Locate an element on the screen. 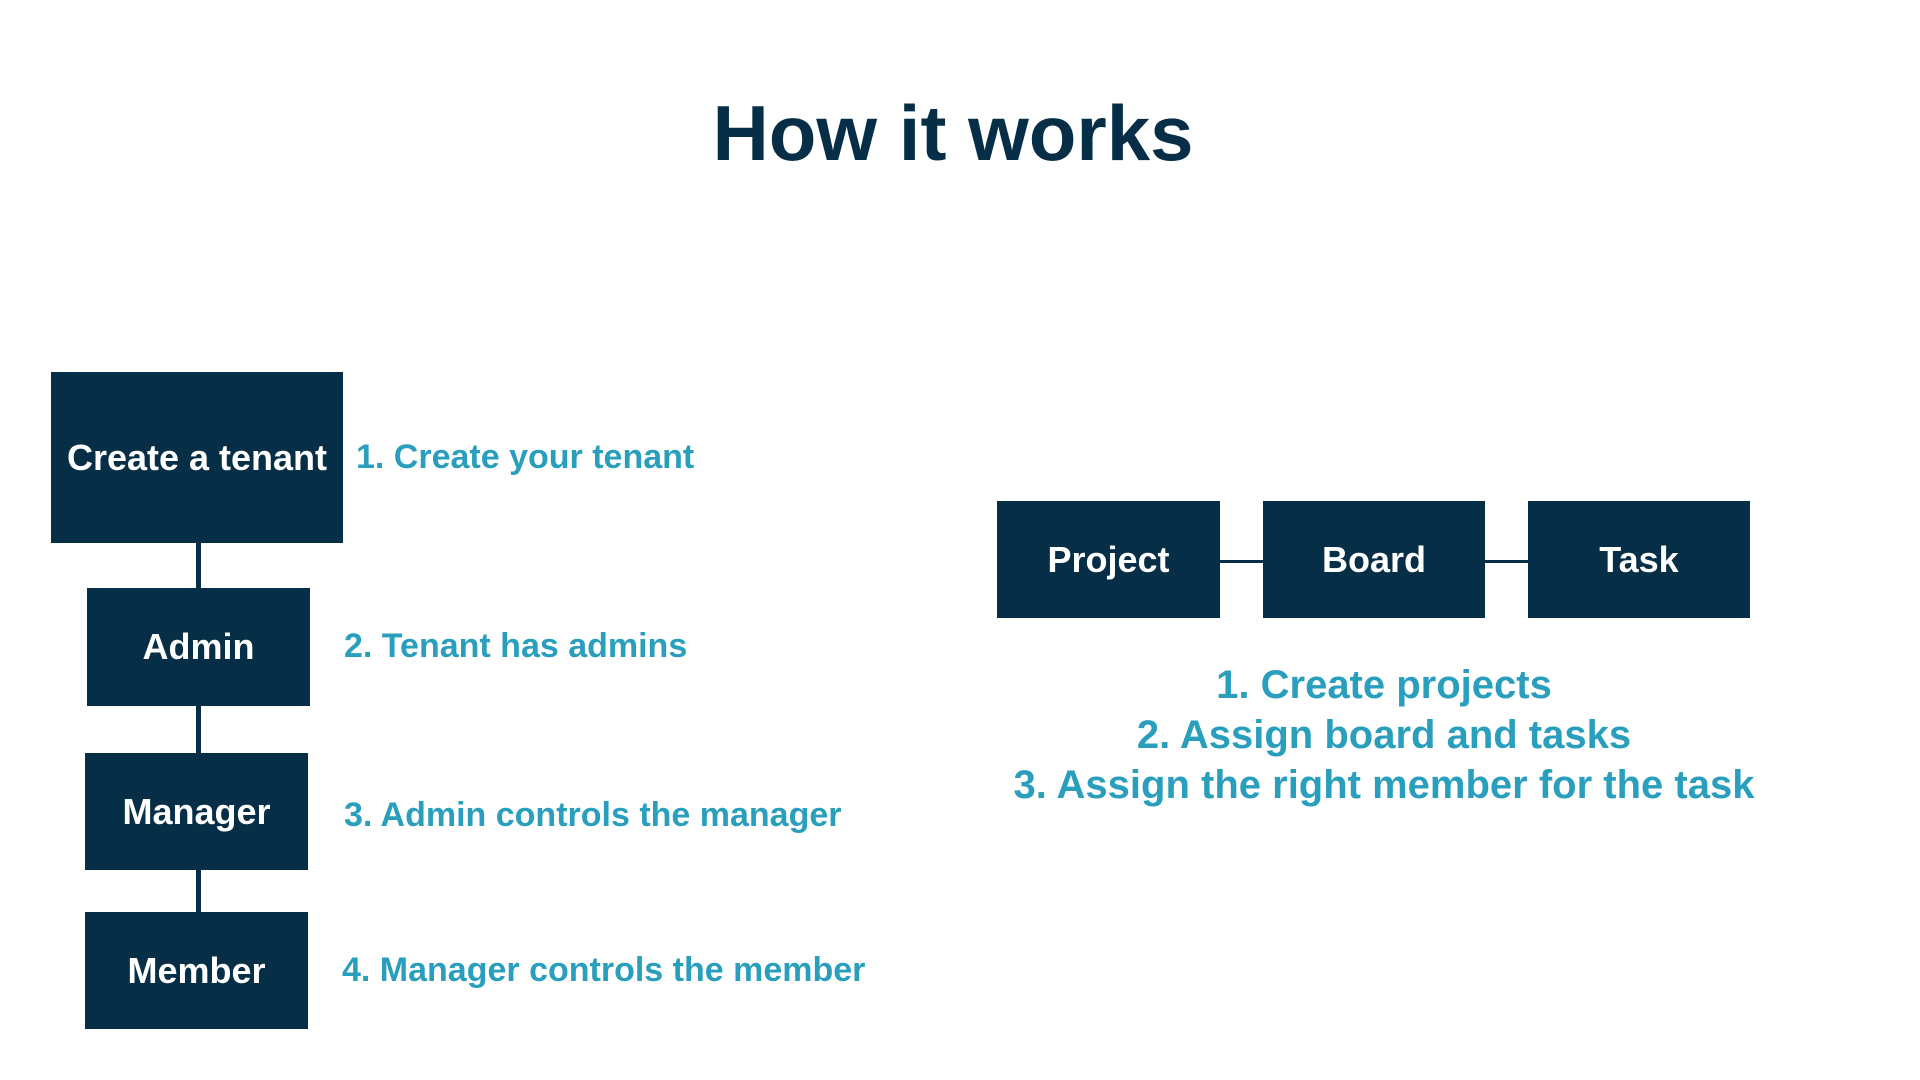 This screenshot has width=1920, height=1080. node-manager: Manager is located at coordinates (196, 811).